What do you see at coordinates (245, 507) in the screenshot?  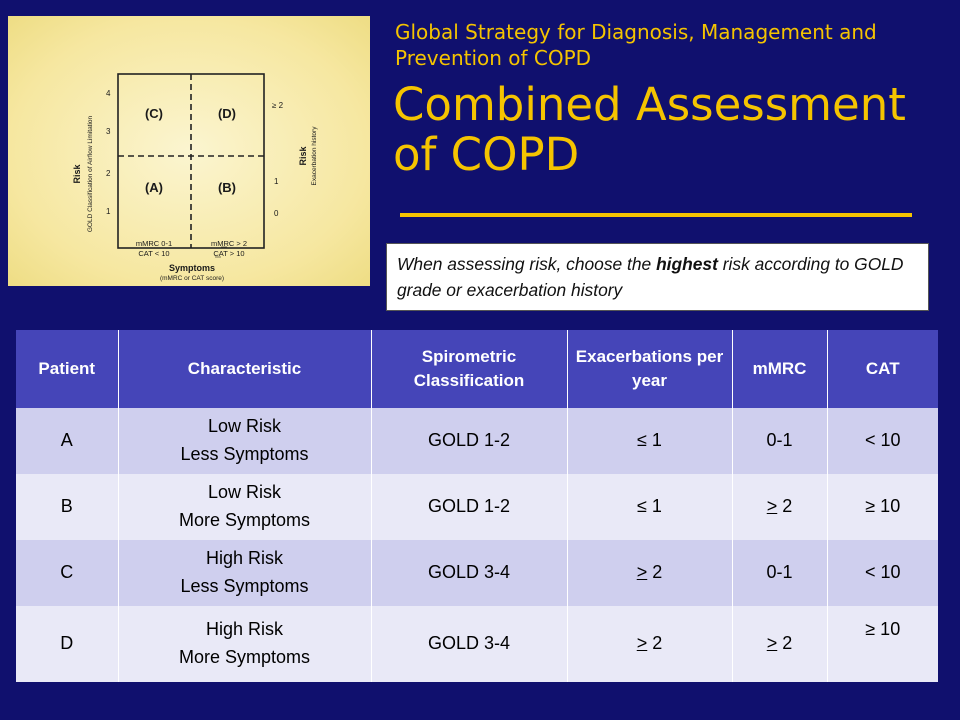 I see `cell-characteristic: Low Risk More Symptoms` at bounding box center [245, 507].